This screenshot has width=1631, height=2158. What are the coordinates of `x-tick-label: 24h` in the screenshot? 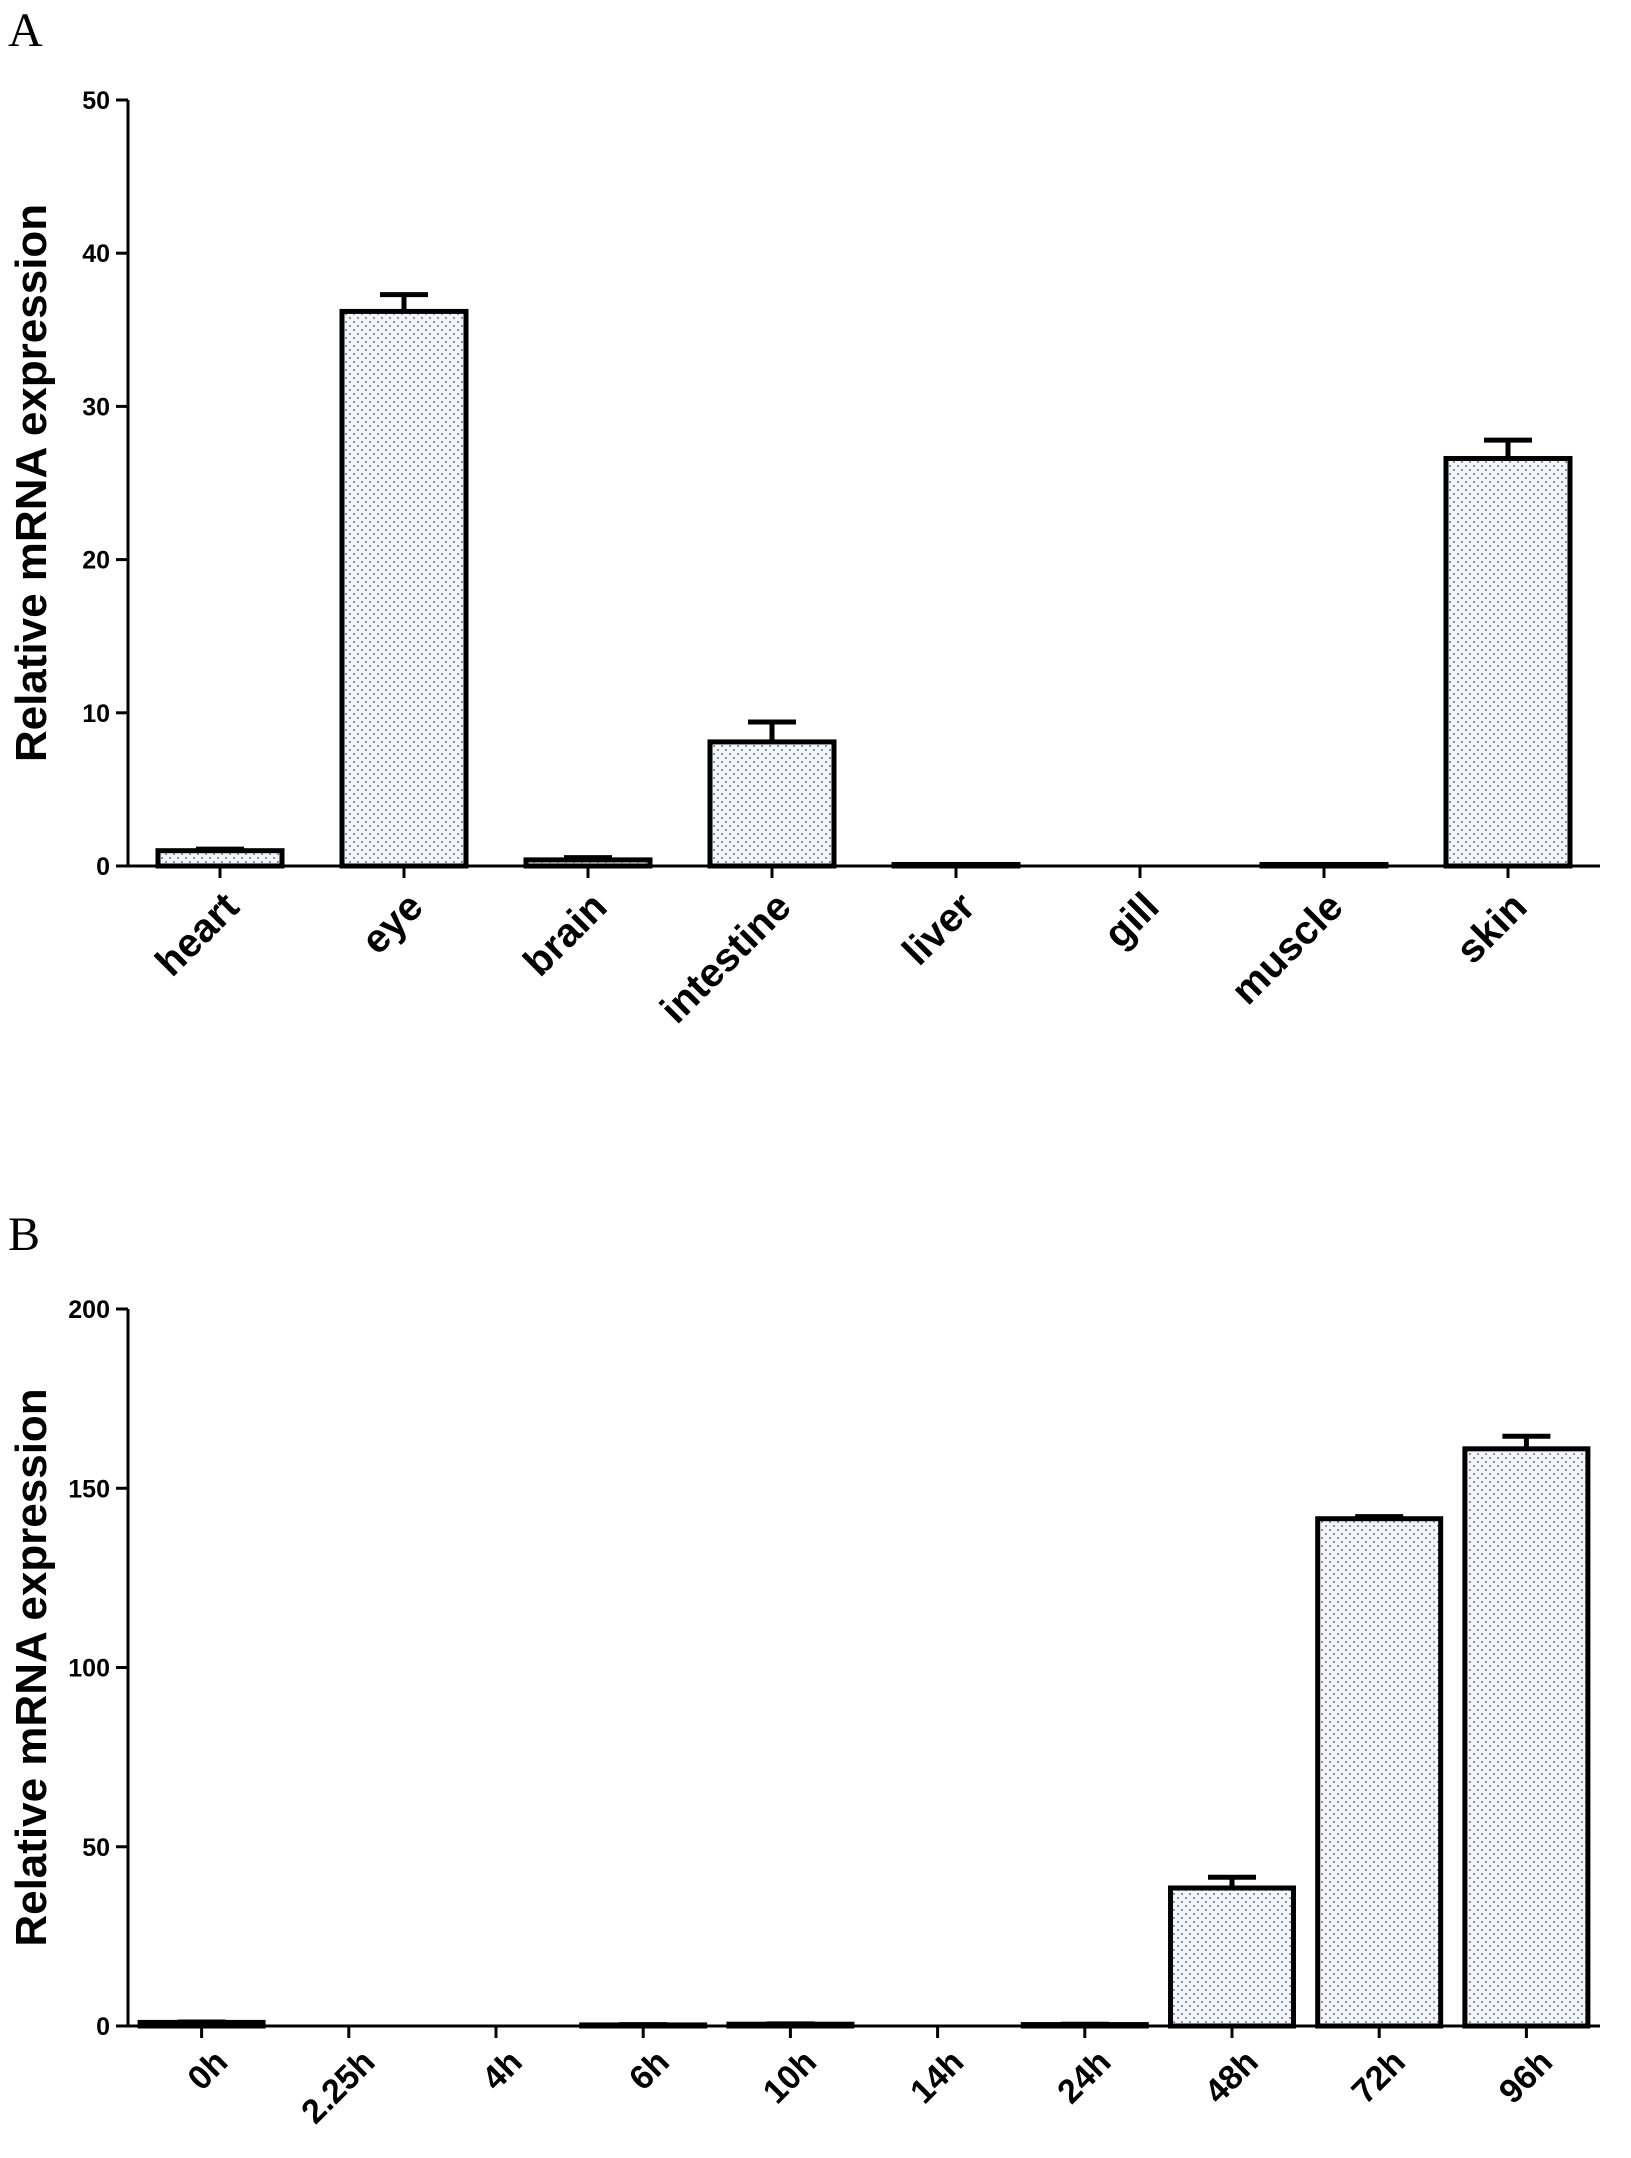 It's located at (1084, 2077).